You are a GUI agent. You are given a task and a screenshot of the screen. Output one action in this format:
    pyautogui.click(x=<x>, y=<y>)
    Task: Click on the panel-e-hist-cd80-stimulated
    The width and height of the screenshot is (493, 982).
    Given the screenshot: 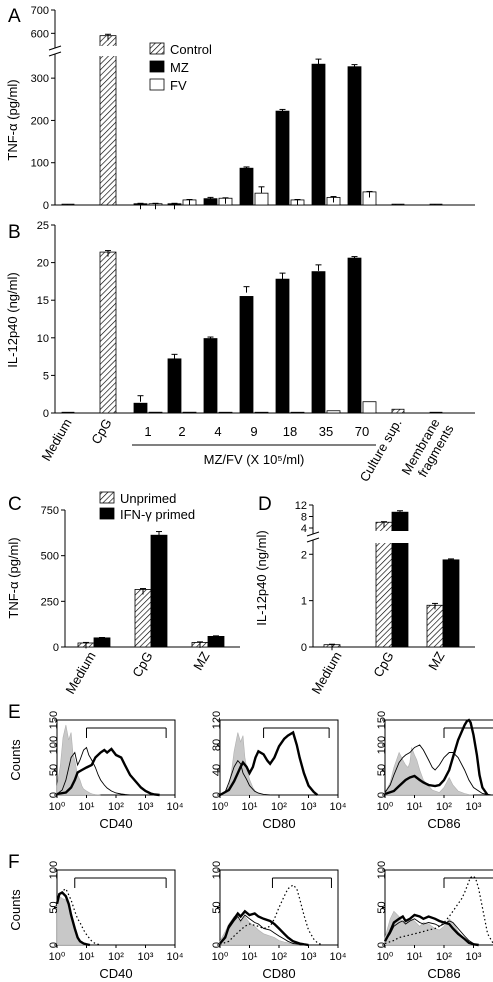 What is the action you would take?
    pyautogui.click(x=269, y=763)
    